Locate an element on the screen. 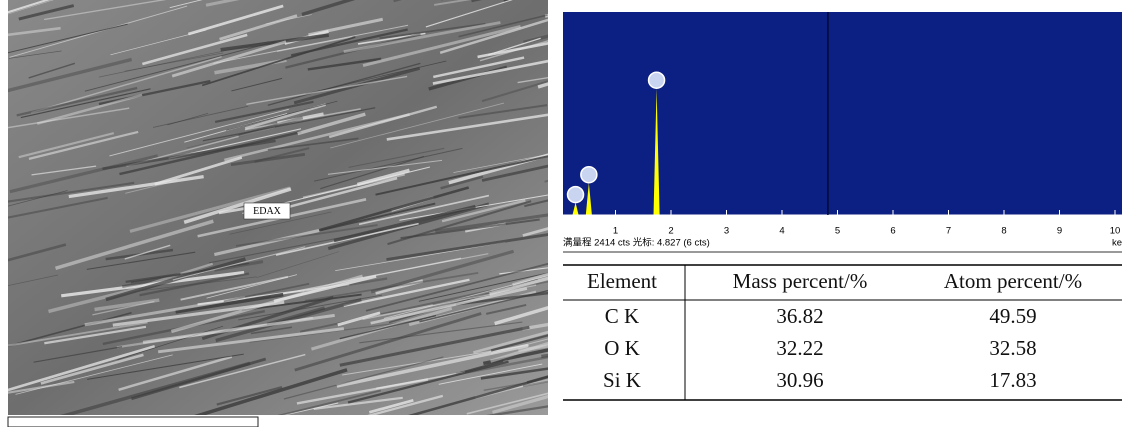 The height and width of the screenshot is (427, 1122). table-cell: C K is located at coordinates (622, 316).